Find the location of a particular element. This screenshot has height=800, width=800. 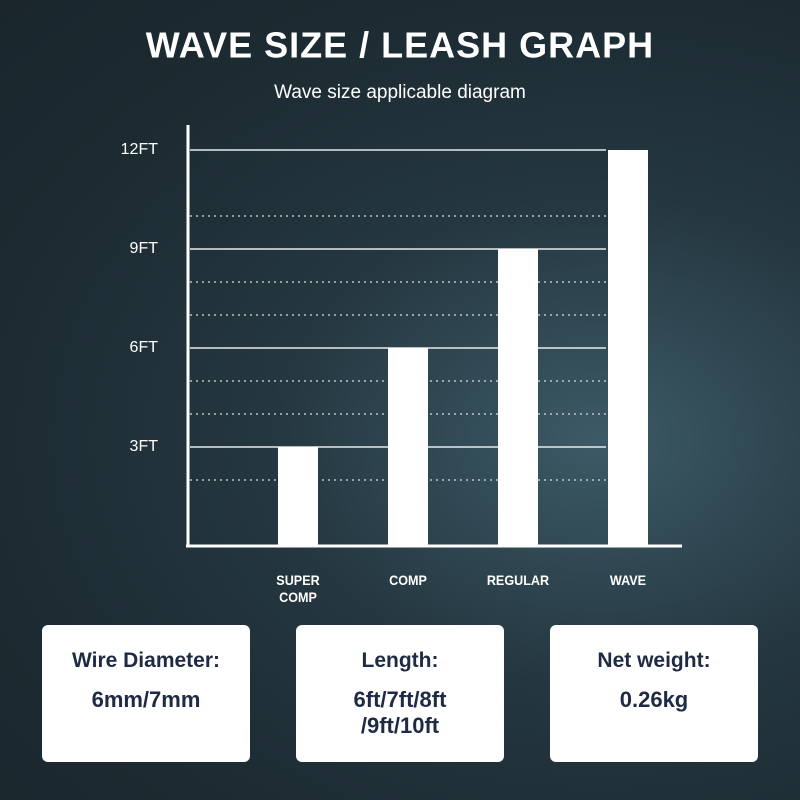

spec-label: Length: is located at coordinates (400, 660).